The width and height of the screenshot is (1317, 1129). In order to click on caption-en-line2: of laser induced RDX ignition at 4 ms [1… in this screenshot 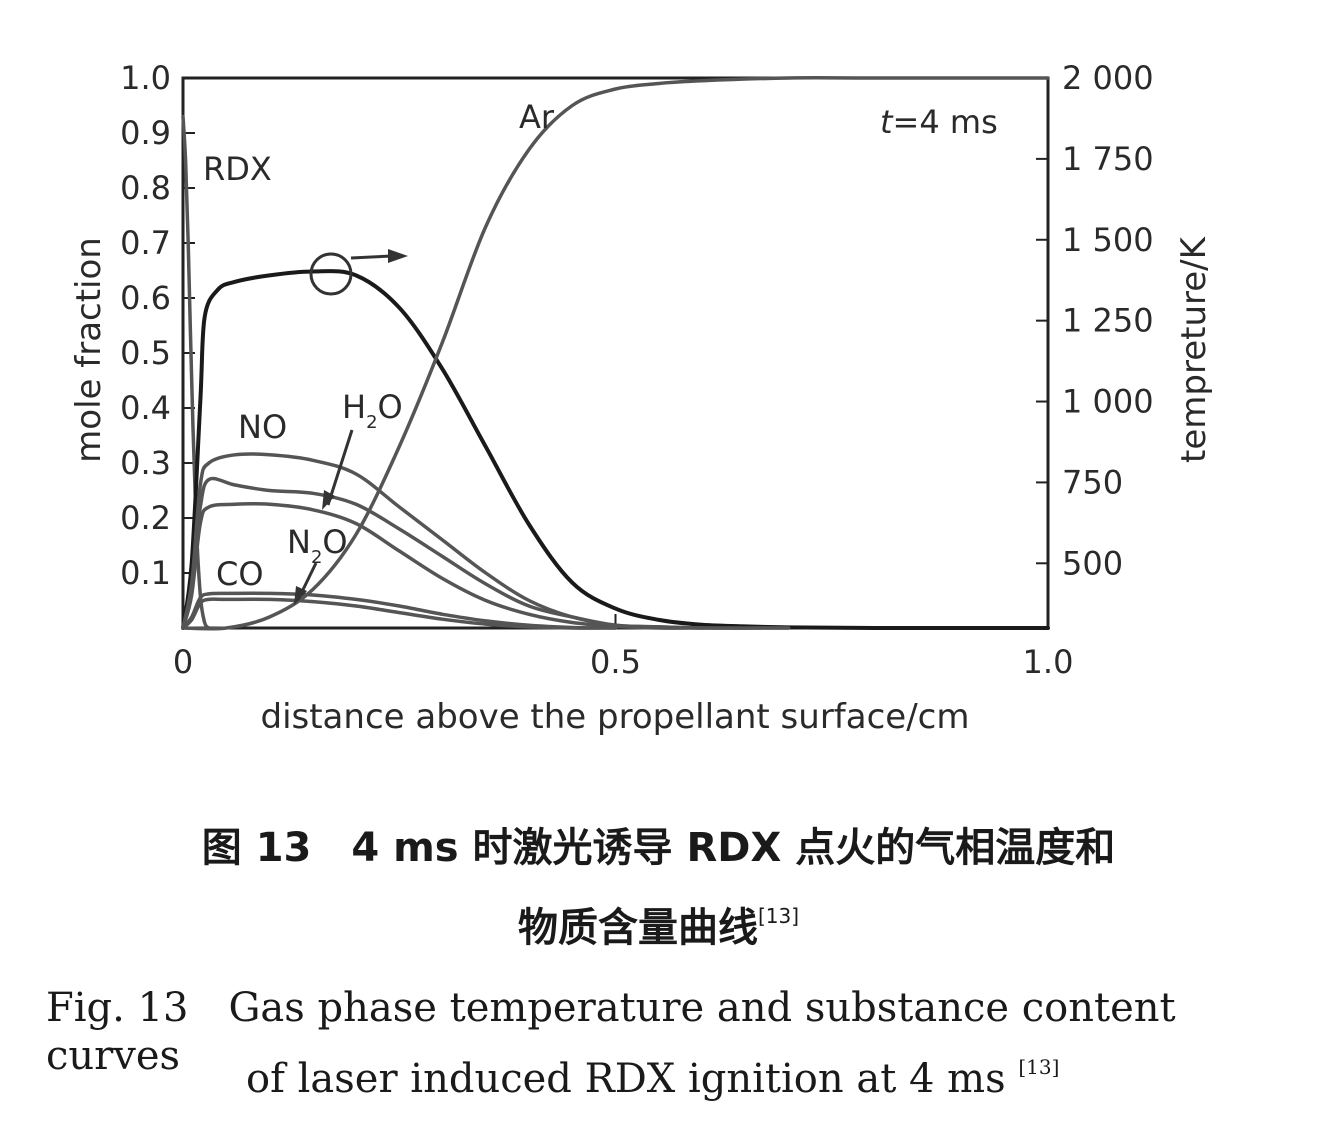, I will do `click(652, 1078)`.